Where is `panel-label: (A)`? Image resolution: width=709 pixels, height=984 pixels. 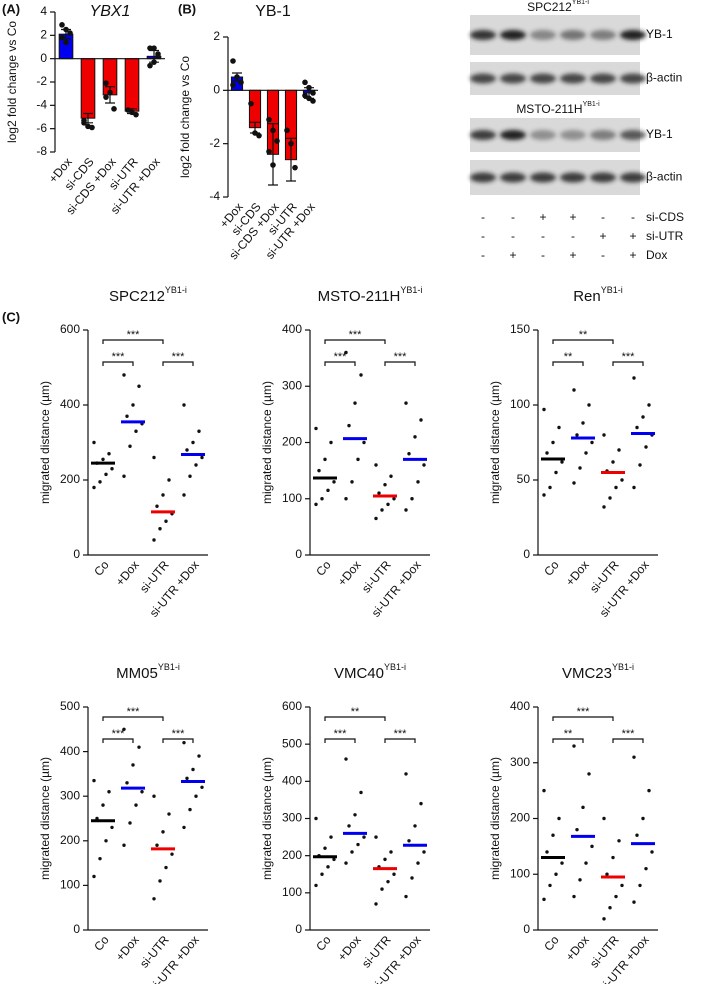 panel-label: (A) is located at coordinates (11, 8).